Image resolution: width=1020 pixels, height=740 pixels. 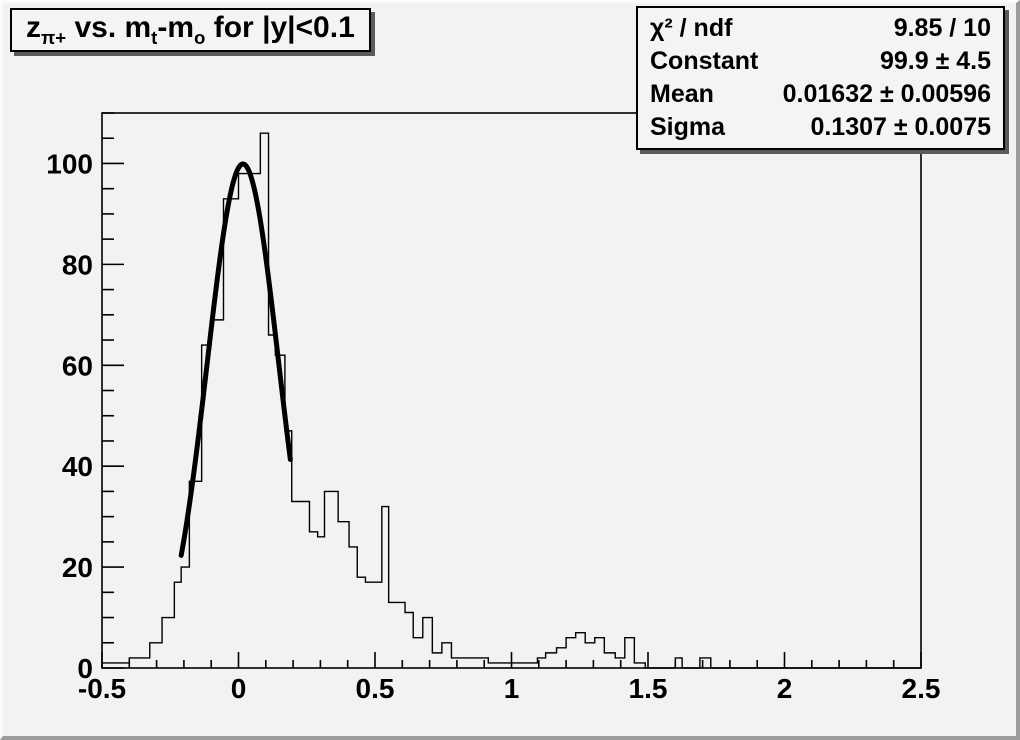 I want to click on stats-row: χ² / ndf 9.85 / 10, so click(x=820, y=28).